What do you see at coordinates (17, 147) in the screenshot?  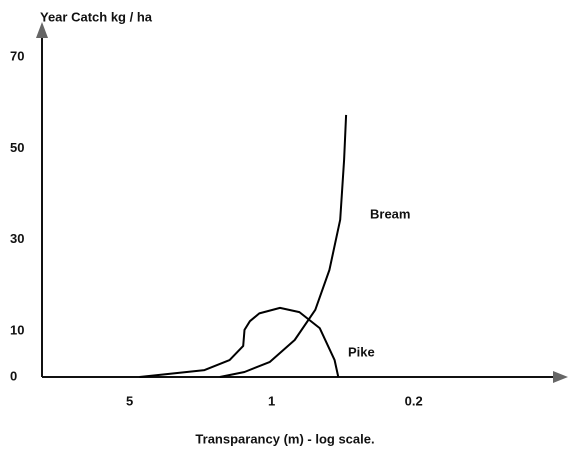 I see `y-tick-label: 50` at bounding box center [17, 147].